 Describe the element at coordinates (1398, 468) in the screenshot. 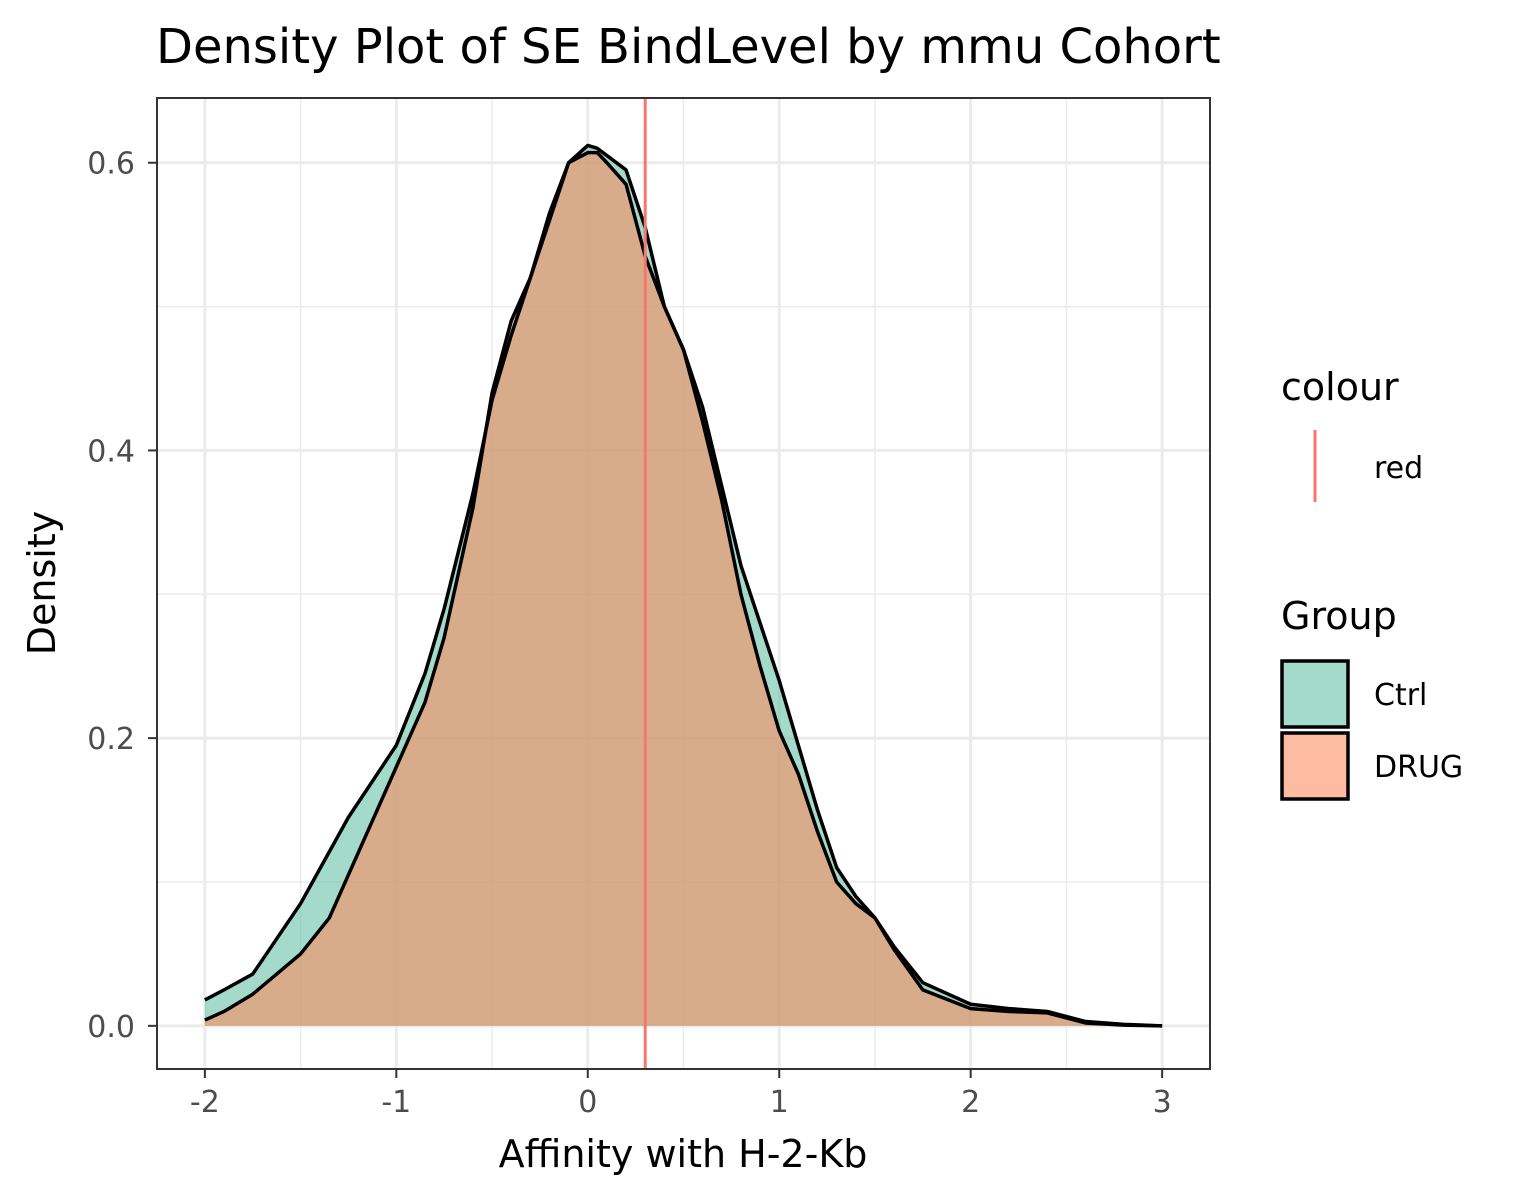

I see `legend-label-red: red` at that location.